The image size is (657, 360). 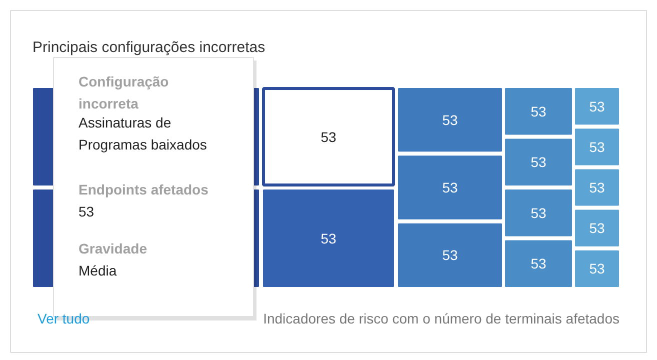 What do you see at coordinates (149, 47) in the screenshot?
I see `text: Principais configurações incorretas` at bounding box center [149, 47].